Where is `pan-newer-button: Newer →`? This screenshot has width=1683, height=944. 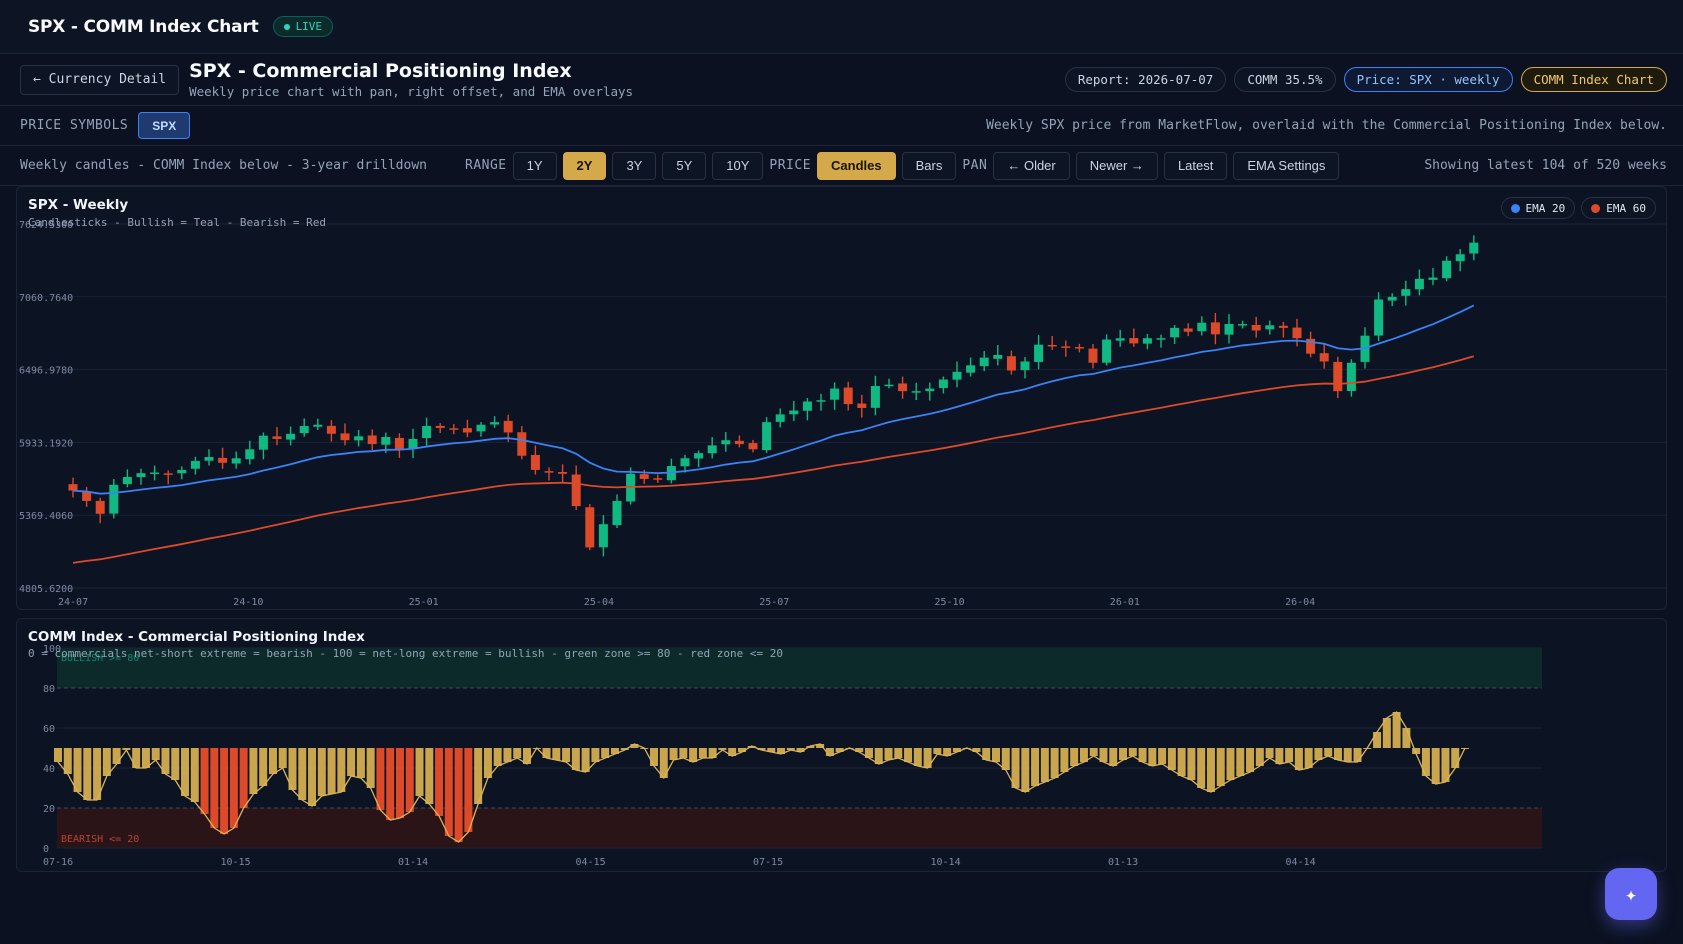
pan-newer-button: Newer → is located at coordinates (1116, 165).